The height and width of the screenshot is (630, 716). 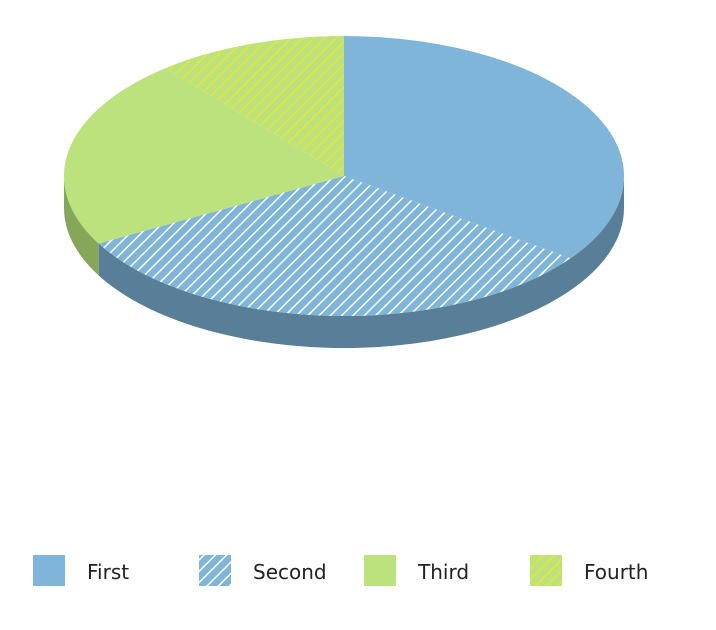 What do you see at coordinates (290, 572) in the screenshot?
I see `legend-label-second: Second` at bounding box center [290, 572].